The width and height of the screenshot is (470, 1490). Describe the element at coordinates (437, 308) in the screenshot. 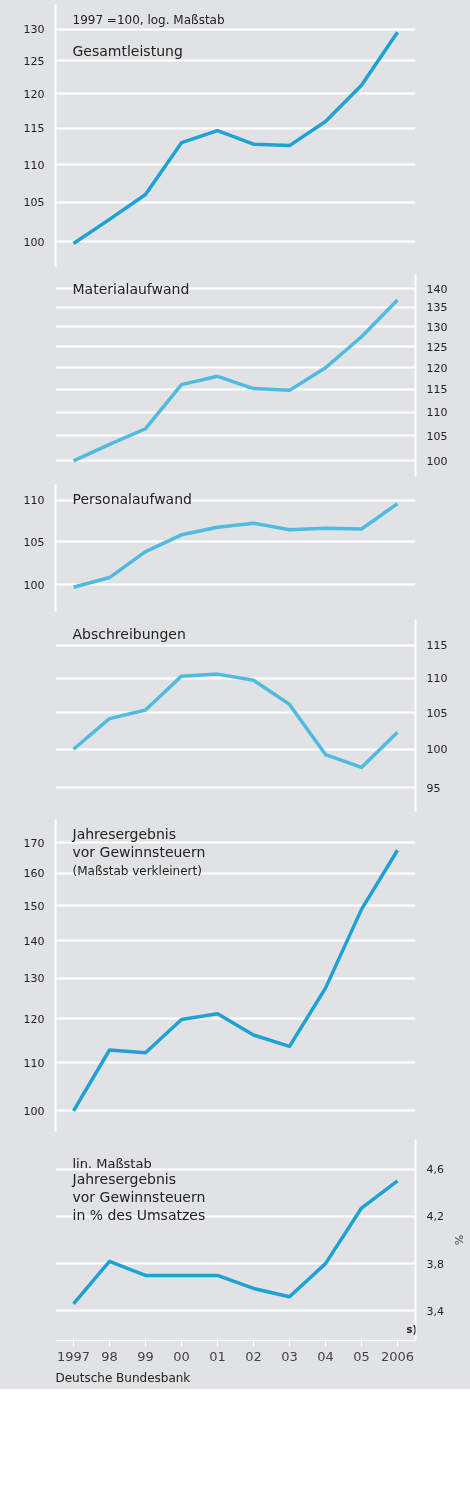

I see `y2-tick-label: 135` at that location.